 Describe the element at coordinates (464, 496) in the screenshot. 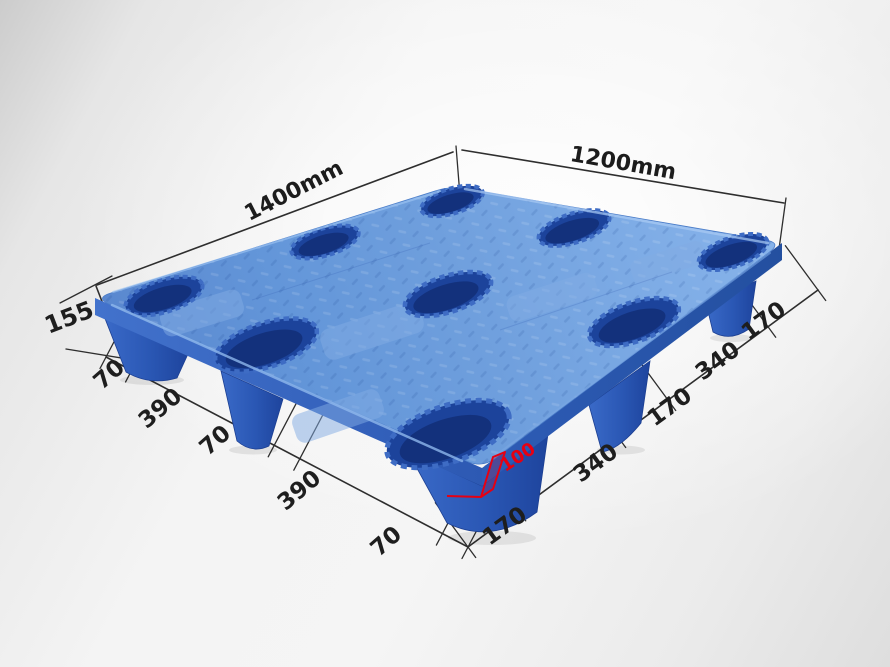

I see `foot-height-marker-base` at that location.